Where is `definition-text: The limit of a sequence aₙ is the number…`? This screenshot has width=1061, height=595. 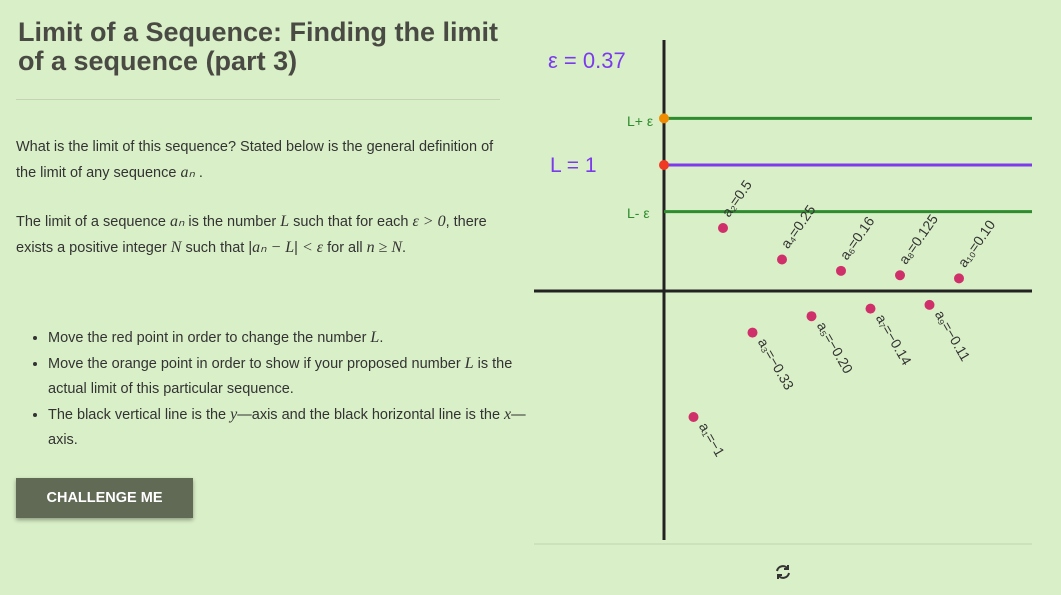
definition-text: The limit of a sequence aₙ is the number… is located at coordinates (256, 235).